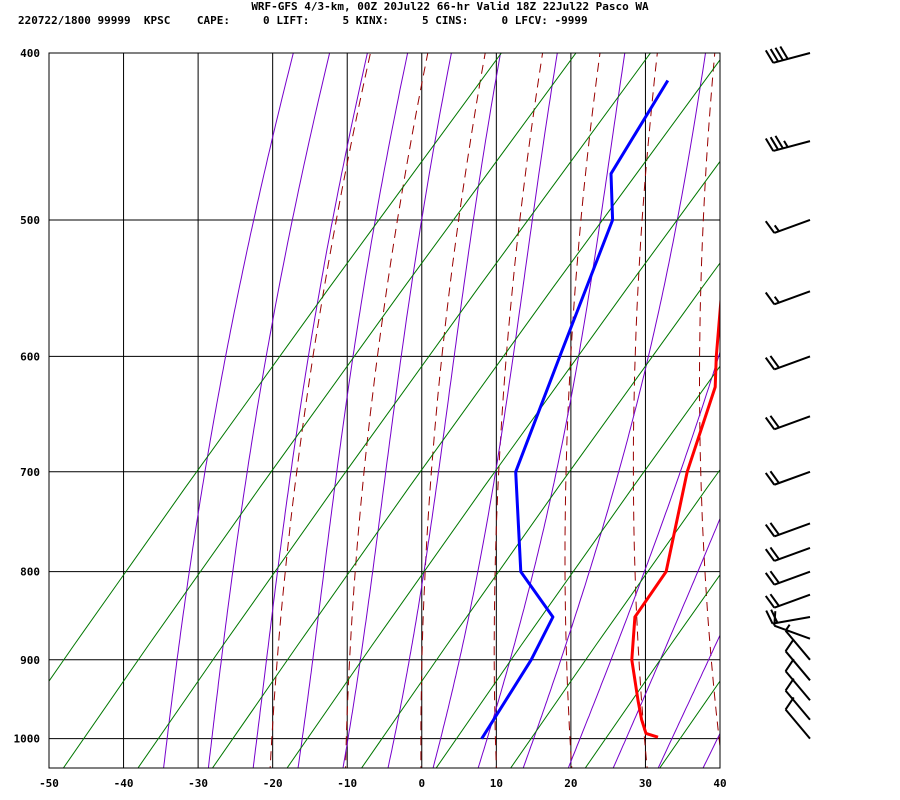  Describe the element at coordinates (198, 783) in the screenshot. I see `x-tick-label: -30` at that location.